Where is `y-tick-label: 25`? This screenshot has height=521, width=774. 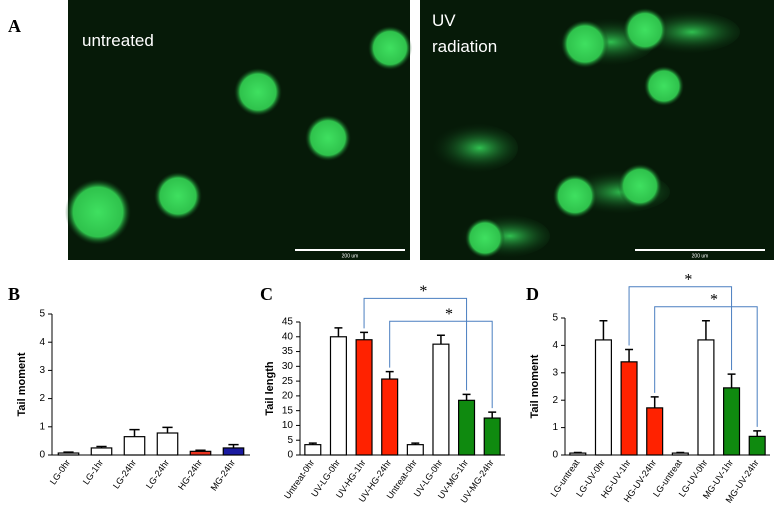 y-tick-label: 25 is located at coordinates (288, 381).